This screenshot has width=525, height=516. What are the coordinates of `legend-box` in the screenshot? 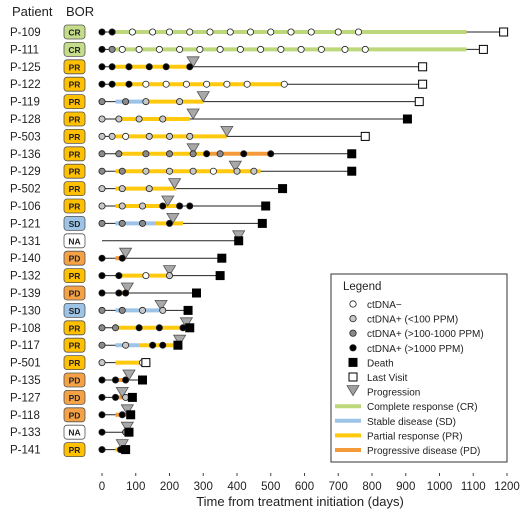 It's located at (419, 368).